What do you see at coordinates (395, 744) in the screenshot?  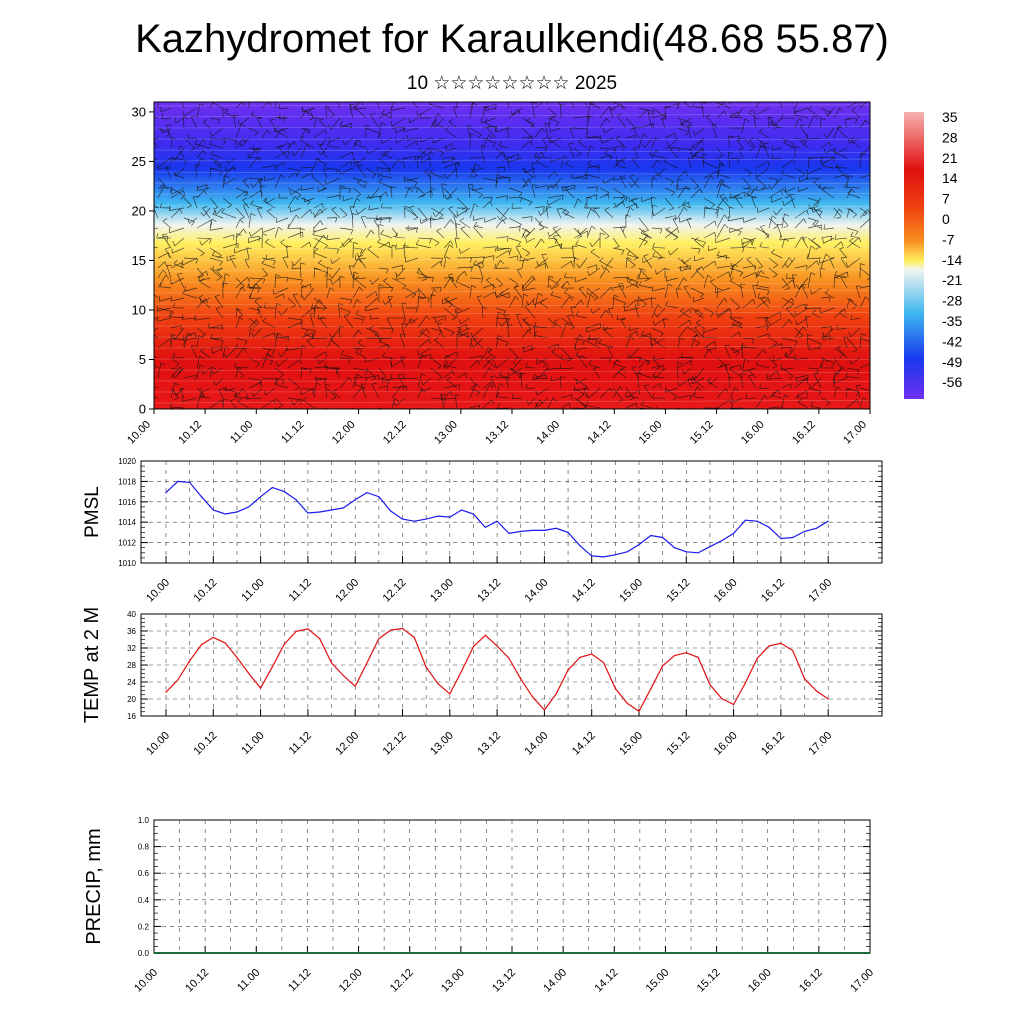 I see `panel-2-xtick-label-5: 12.12` at bounding box center [395, 744].